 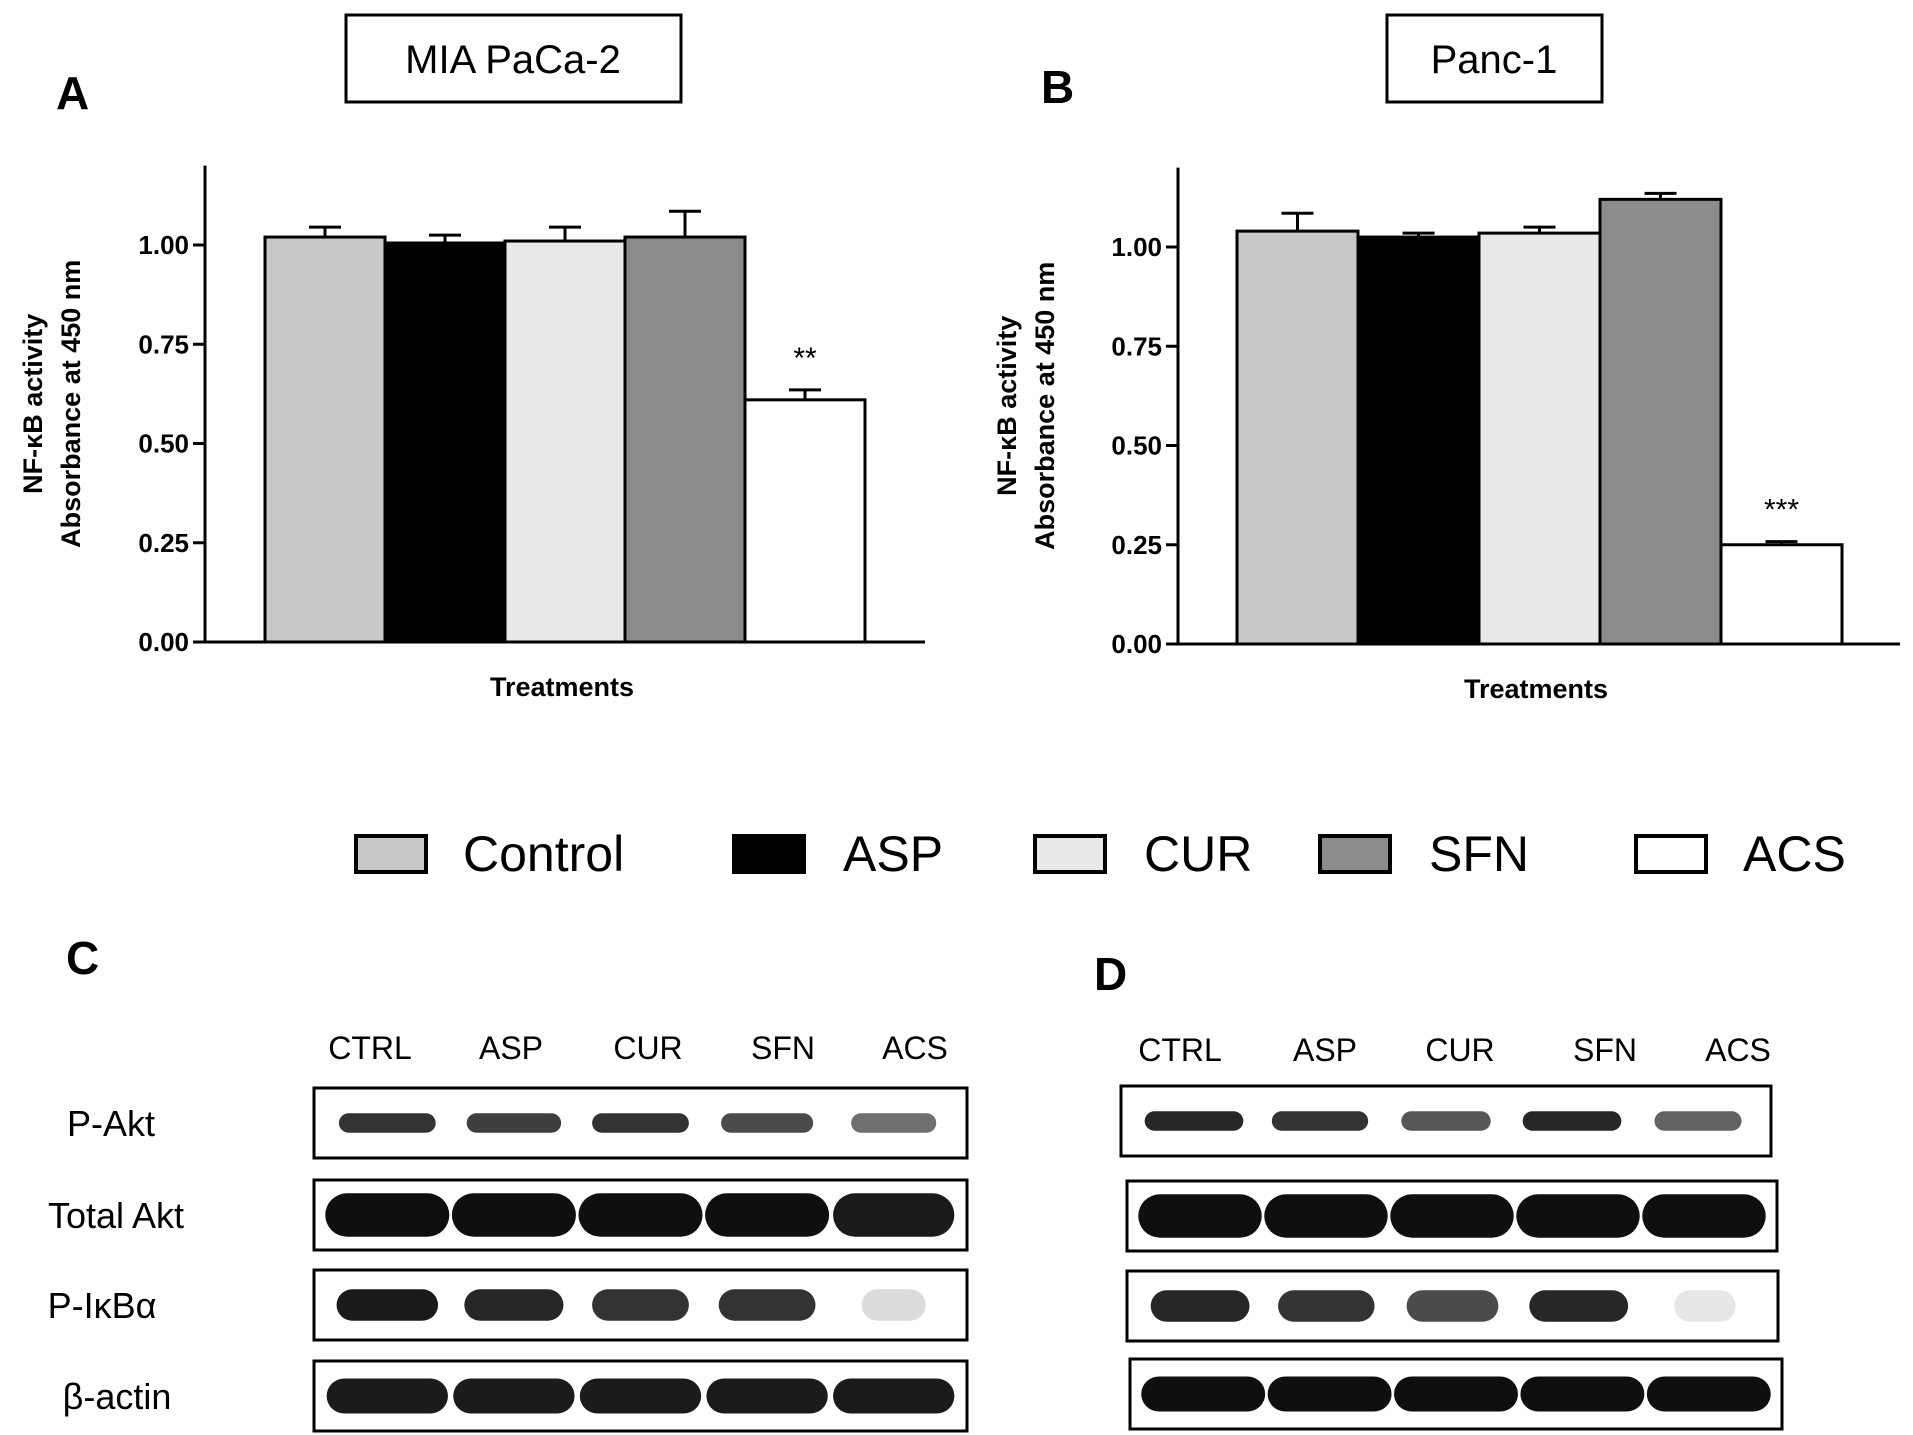 I want to click on band-b-actin-sfn-d, so click(x=1582, y=1394).